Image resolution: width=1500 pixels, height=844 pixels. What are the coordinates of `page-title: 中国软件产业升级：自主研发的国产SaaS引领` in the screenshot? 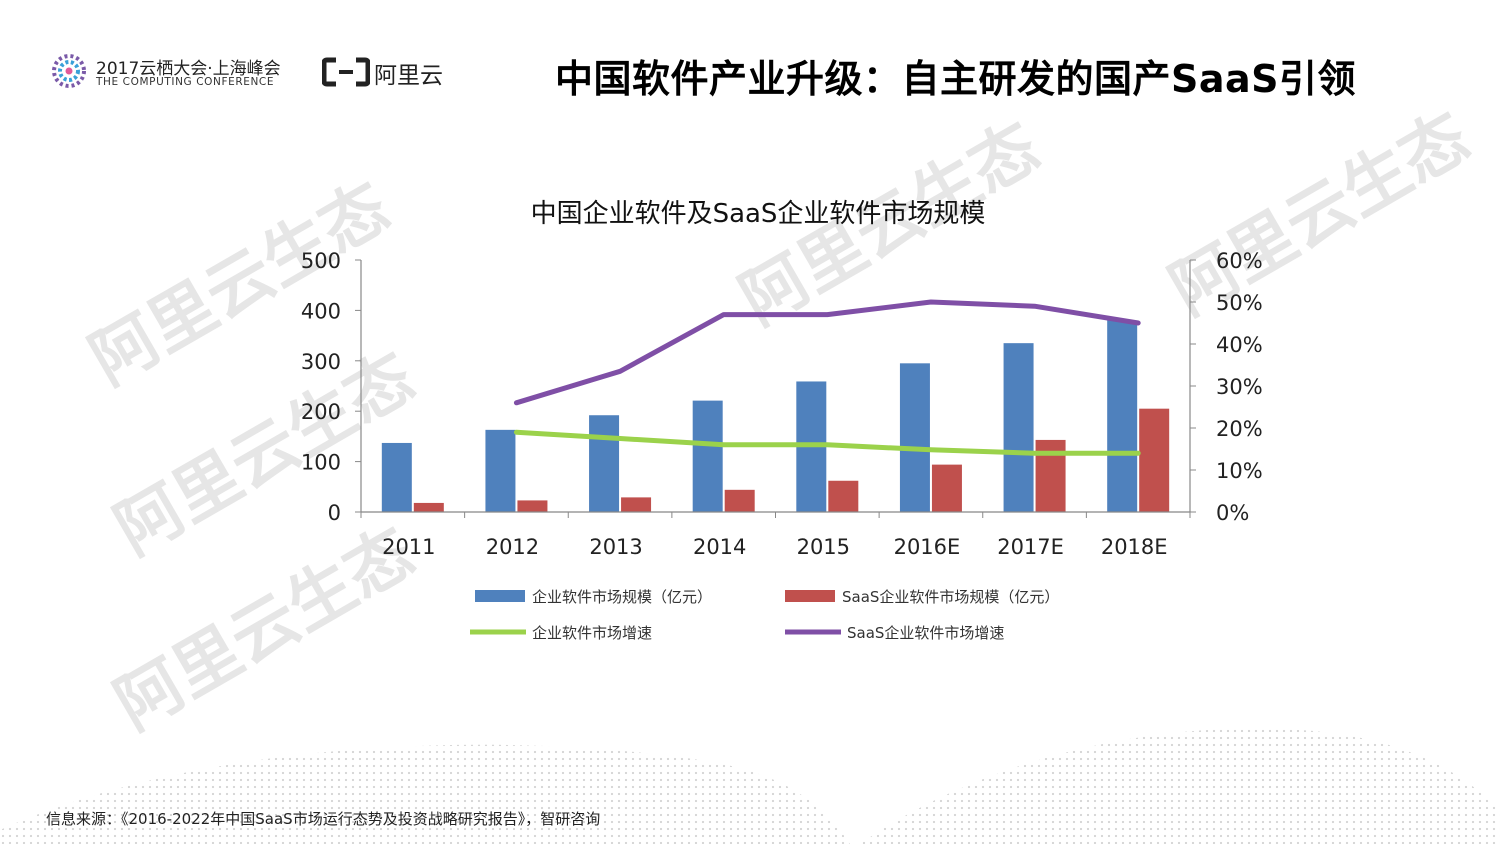 It's located at (956, 79).